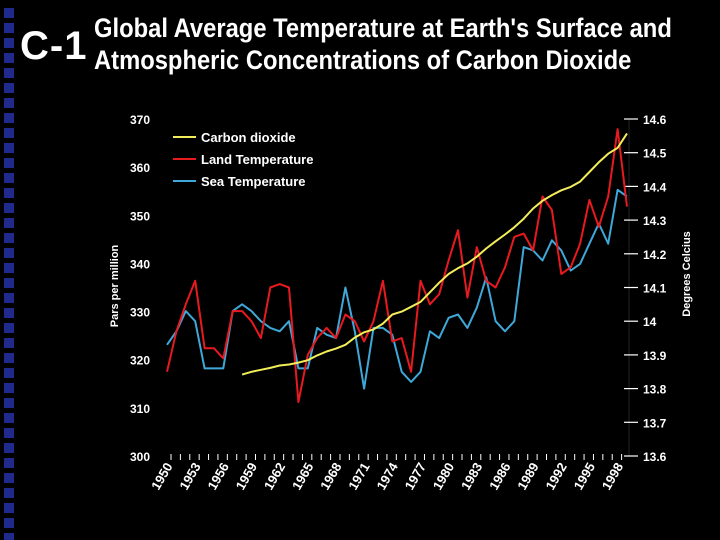 The height and width of the screenshot is (540, 720). Describe the element at coordinates (415, 476) in the screenshot. I see `x-tick-label: 1977` at that location.